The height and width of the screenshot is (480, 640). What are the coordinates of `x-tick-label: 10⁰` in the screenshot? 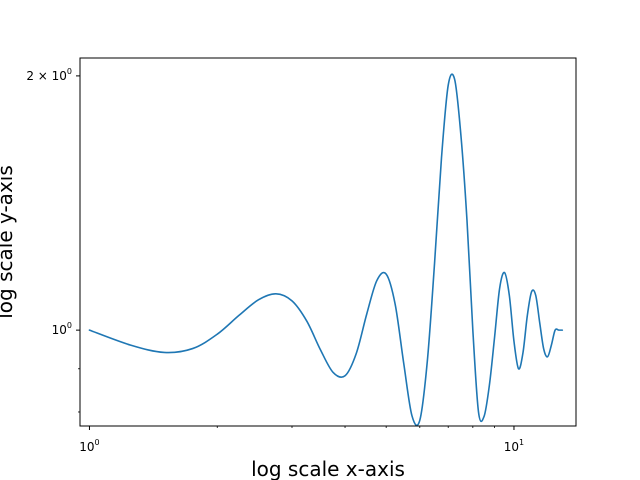 It's located at (89, 446).